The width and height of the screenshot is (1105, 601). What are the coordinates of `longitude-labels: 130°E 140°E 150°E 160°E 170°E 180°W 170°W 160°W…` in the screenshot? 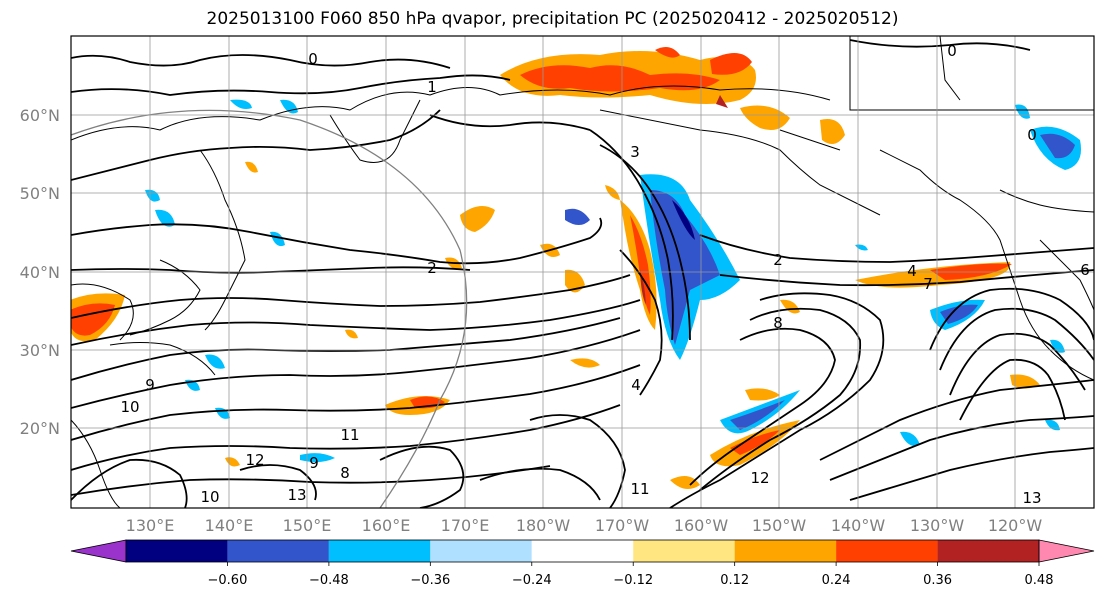 It's located at (584, 525).